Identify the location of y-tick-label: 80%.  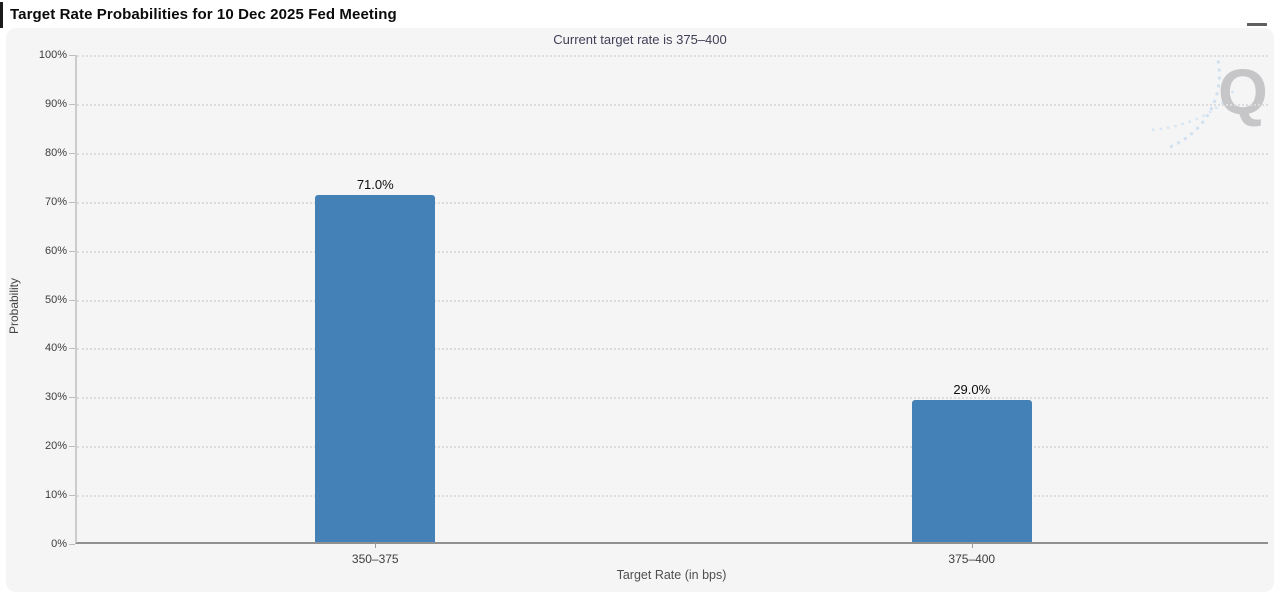
(55, 152).